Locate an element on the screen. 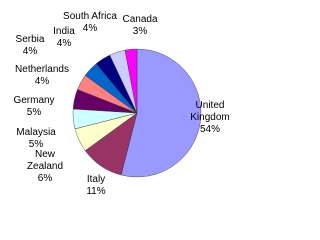  slice-name: Italy is located at coordinates (96, 179).